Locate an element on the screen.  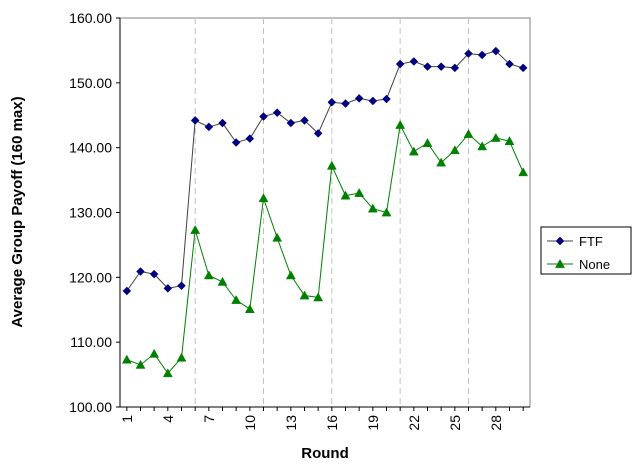
x-axis-title: Round is located at coordinates (324, 453).